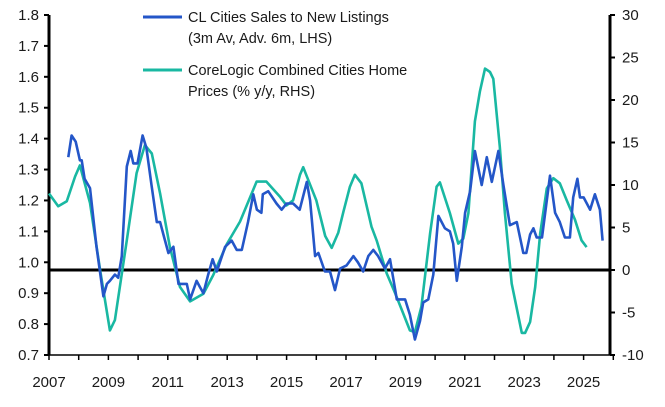 The height and width of the screenshot is (407, 665). I want to click on right-tick-label: 0, so click(626, 270).